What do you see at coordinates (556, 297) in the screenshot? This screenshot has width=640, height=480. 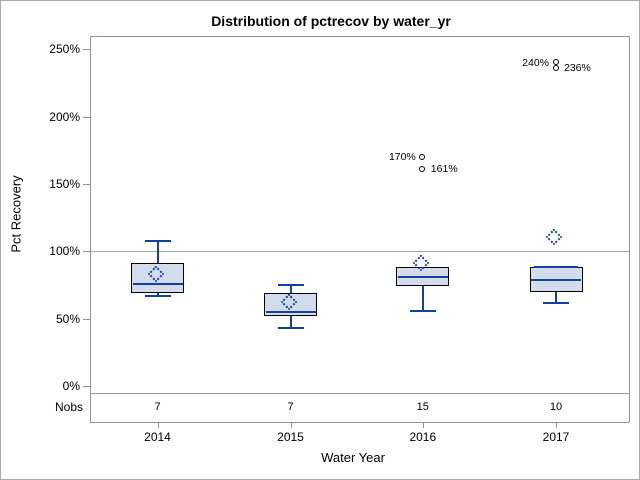 I see `lower-whisker-2017` at bounding box center [556, 297].